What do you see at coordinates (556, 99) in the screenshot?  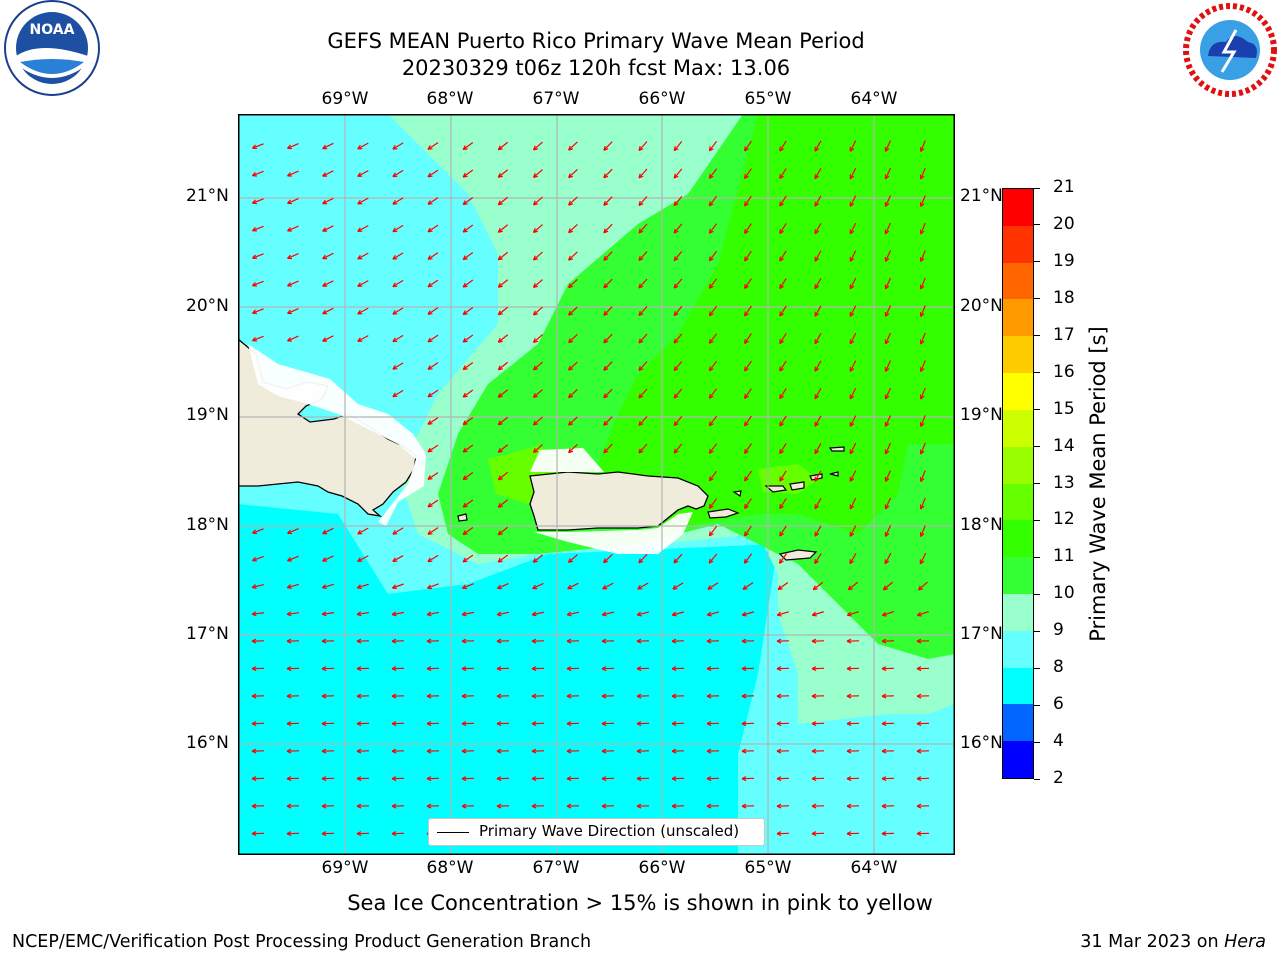 I see `lon-label-top: 67°W` at bounding box center [556, 99].